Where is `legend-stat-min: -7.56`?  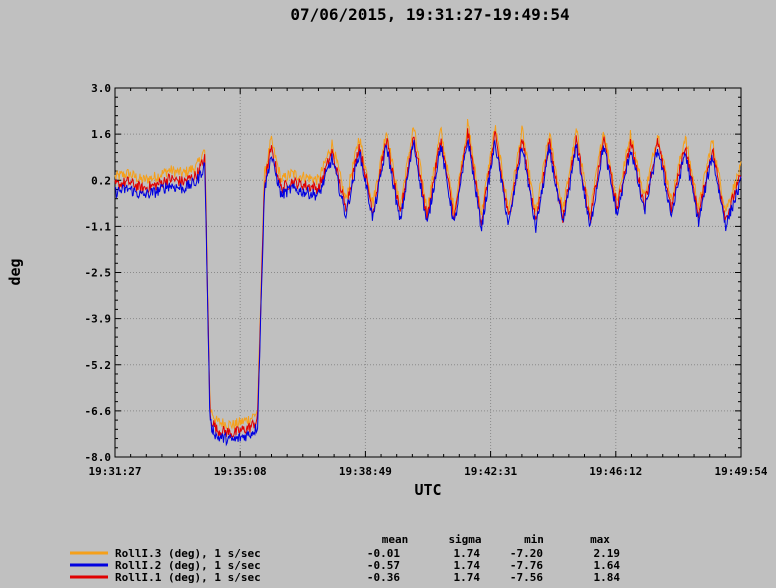
legend-stat-min: -7.56 is located at coordinates (526, 577).